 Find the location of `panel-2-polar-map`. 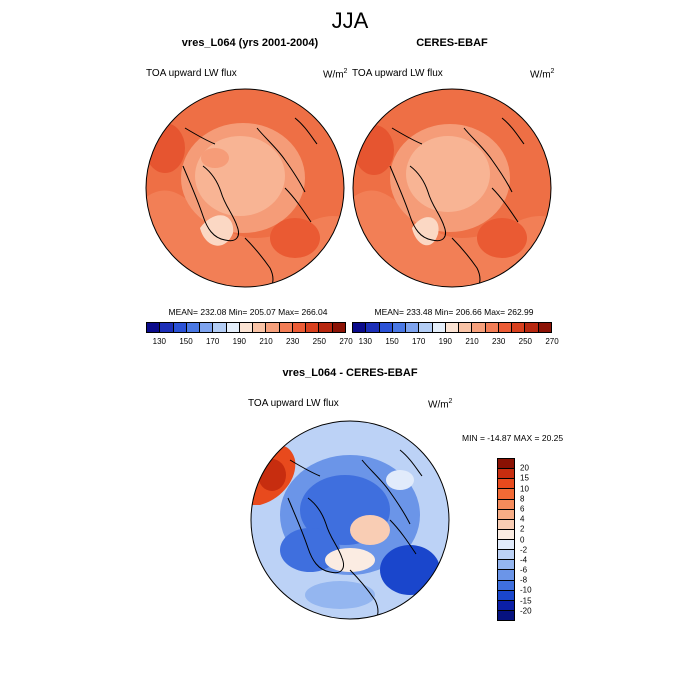

panel-2-polar-map is located at coordinates (452, 188).